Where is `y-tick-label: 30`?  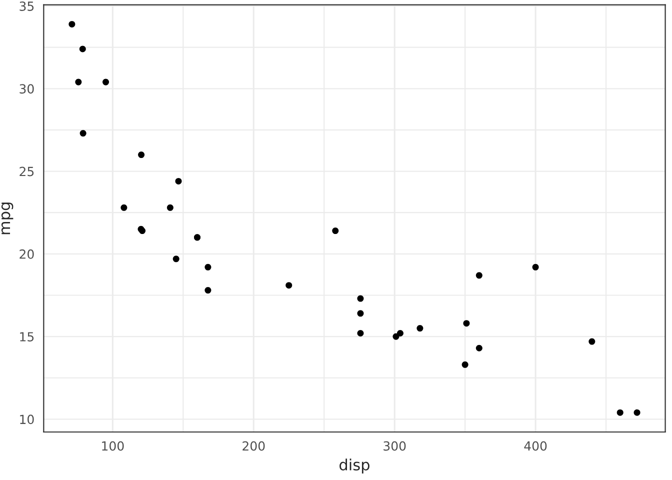 y-tick-label: 30 is located at coordinates (27, 89).